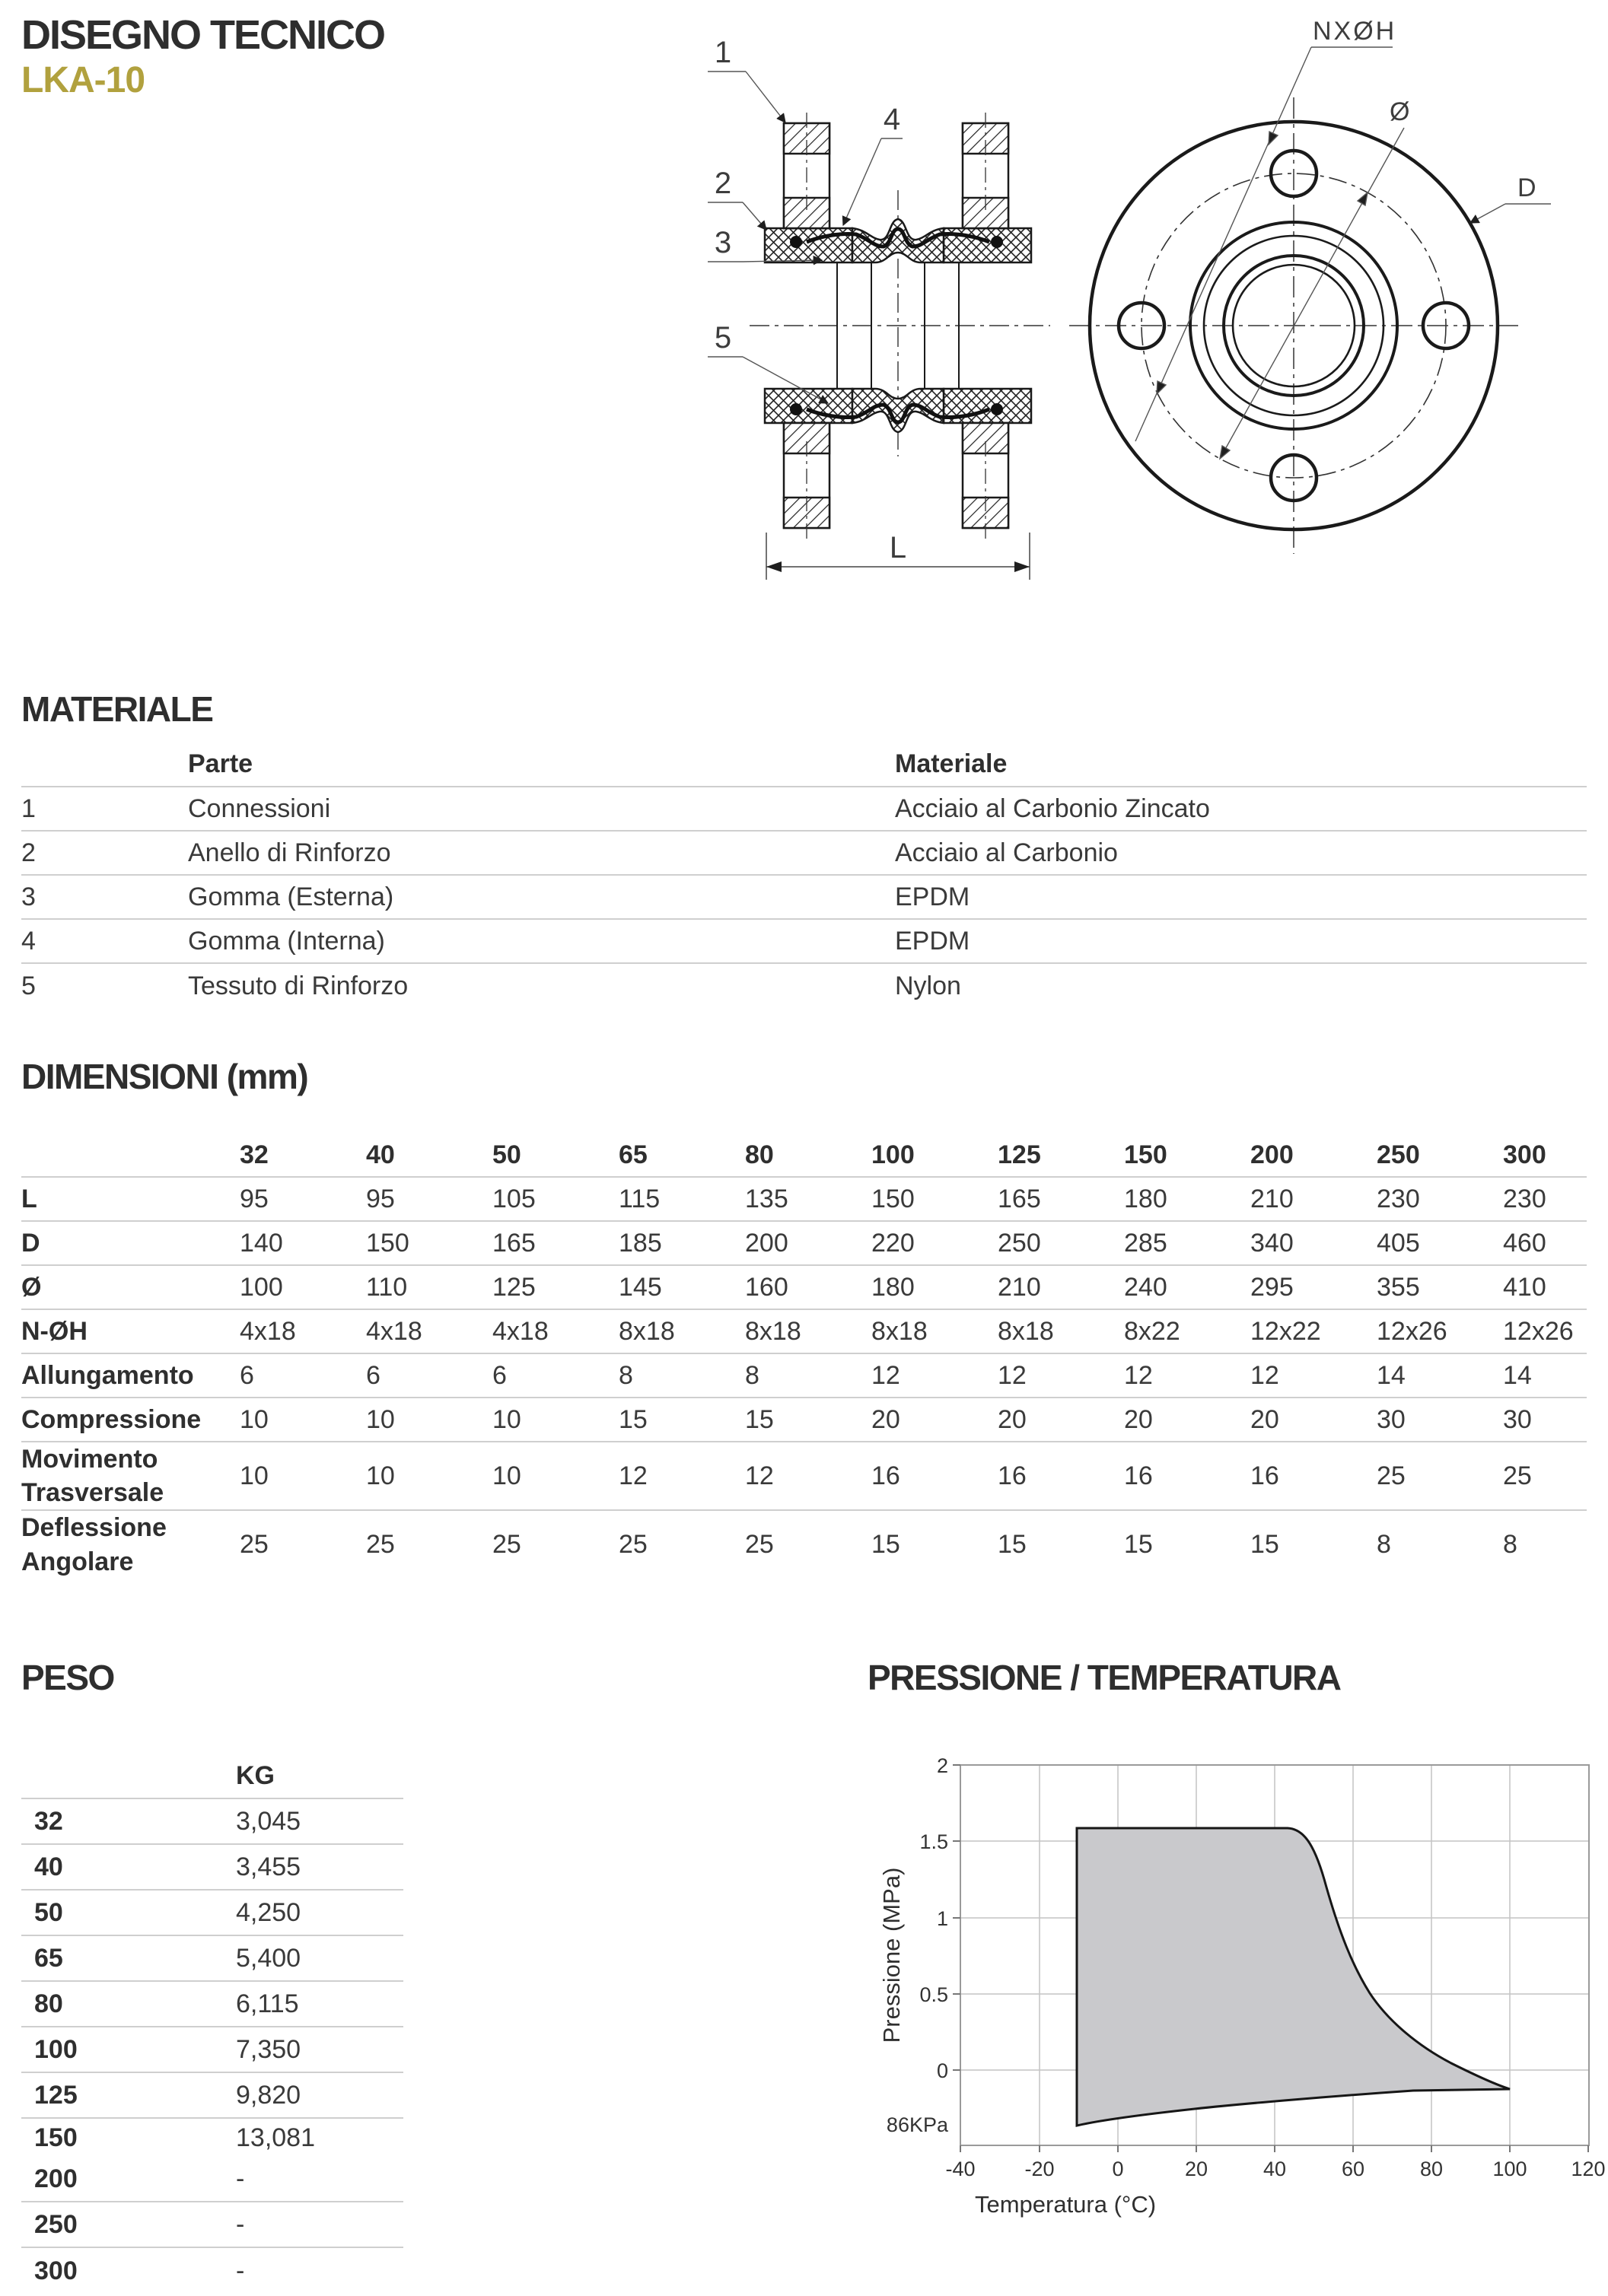 The height and width of the screenshot is (2296, 1608). What do you see at coordinates (83, 80) in the screenshot?
I see `model-code: LKA-10` at bounding box center [83, 80].